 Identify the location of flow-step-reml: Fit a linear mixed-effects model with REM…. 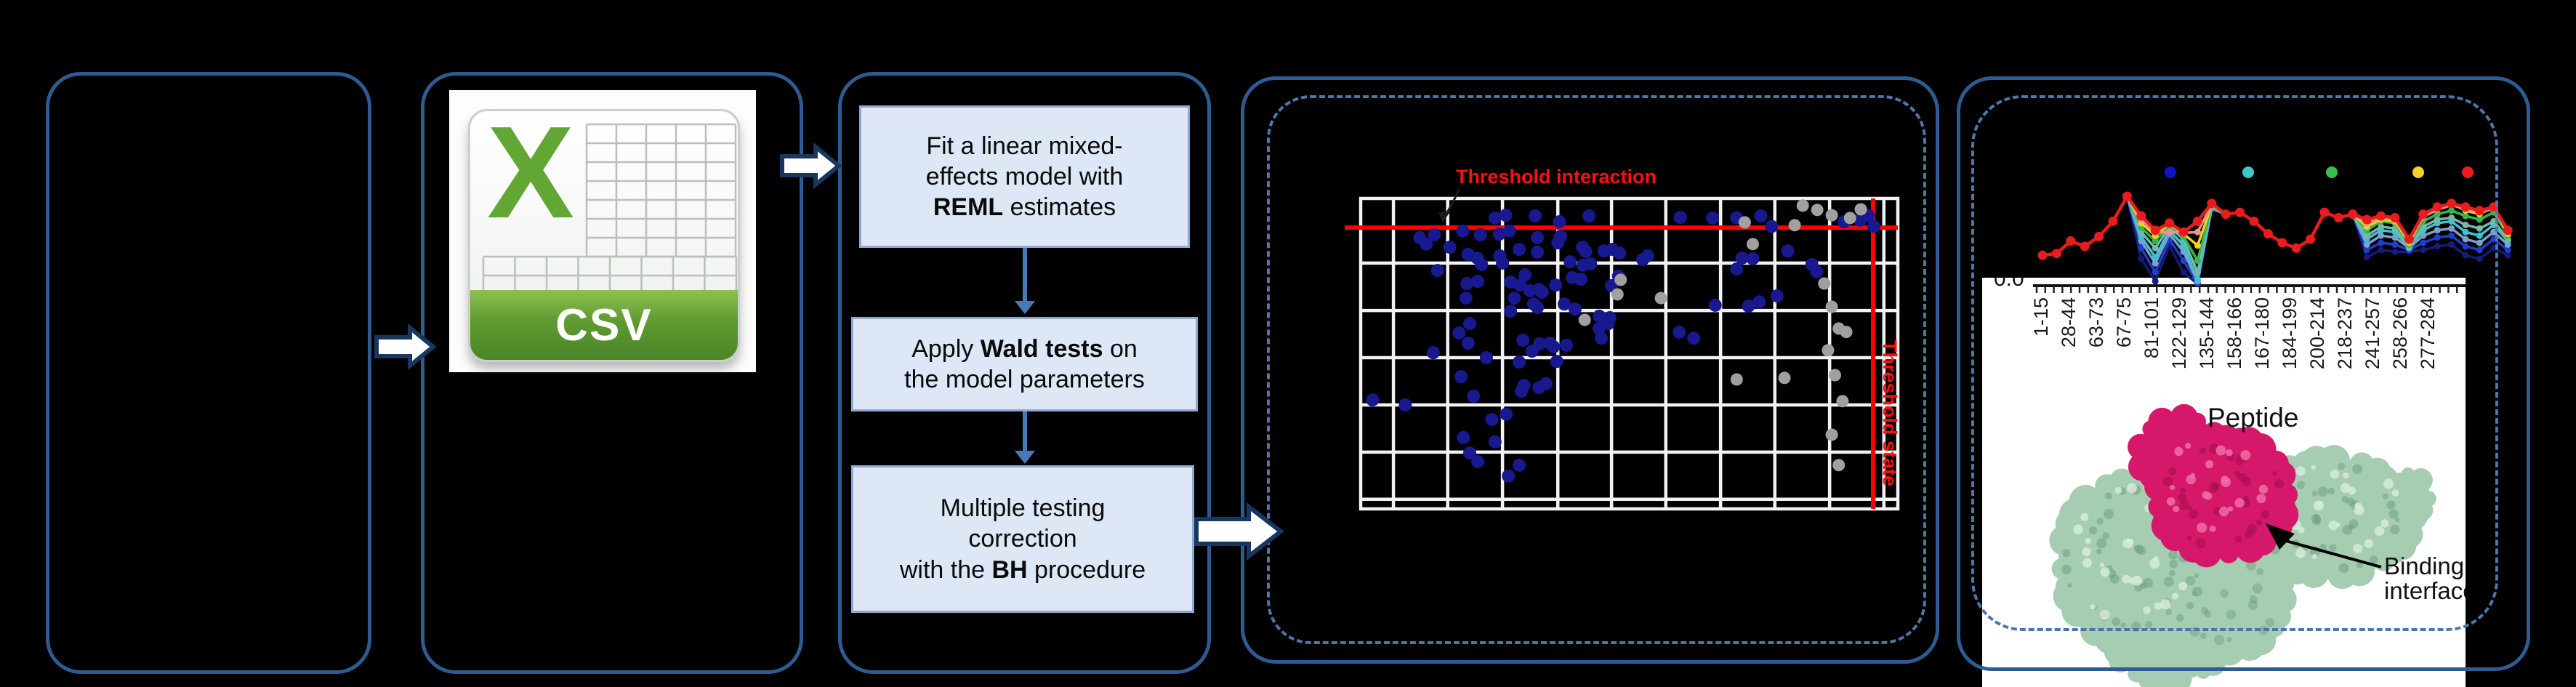
(1024, 176).